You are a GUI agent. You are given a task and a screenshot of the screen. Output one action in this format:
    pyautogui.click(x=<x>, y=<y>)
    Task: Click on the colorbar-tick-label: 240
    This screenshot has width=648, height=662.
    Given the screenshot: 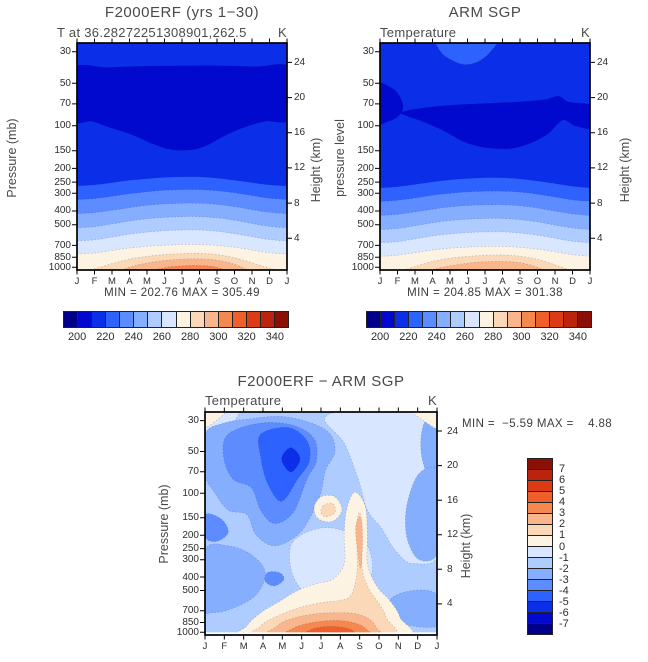 What is the action you would take?
    pyautogui.click(x=133, y=337)
    